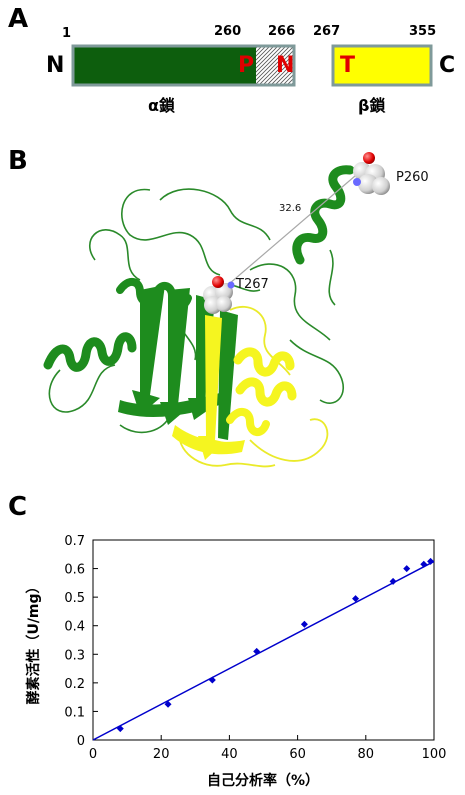  What do you see at coordinates (274, 65) in the screenshot?
I see `propeptide-region` at bounding box center [274, 65].